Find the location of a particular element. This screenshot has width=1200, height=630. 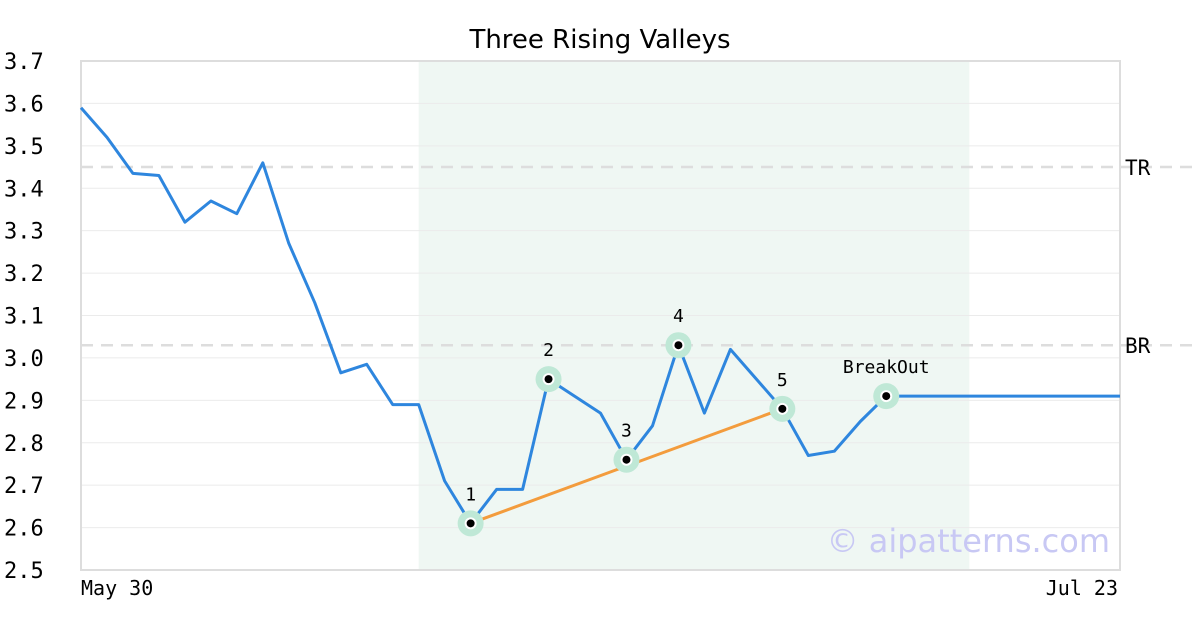

y-tick-label: 3.3 is located at coordinates (24, 232).